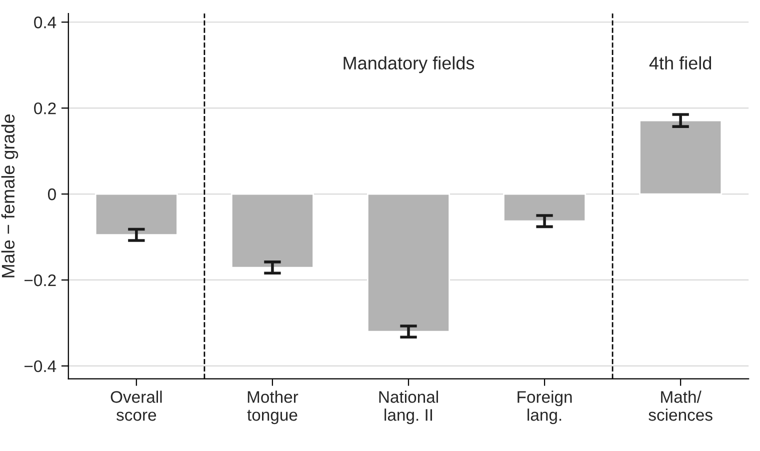 The width and height of the screenshot is (760, 451). What do you see at coordinates (408, 407) in the screenshot?
I see `x-tick-label: National lang. II` at bounding box center [408, 407].